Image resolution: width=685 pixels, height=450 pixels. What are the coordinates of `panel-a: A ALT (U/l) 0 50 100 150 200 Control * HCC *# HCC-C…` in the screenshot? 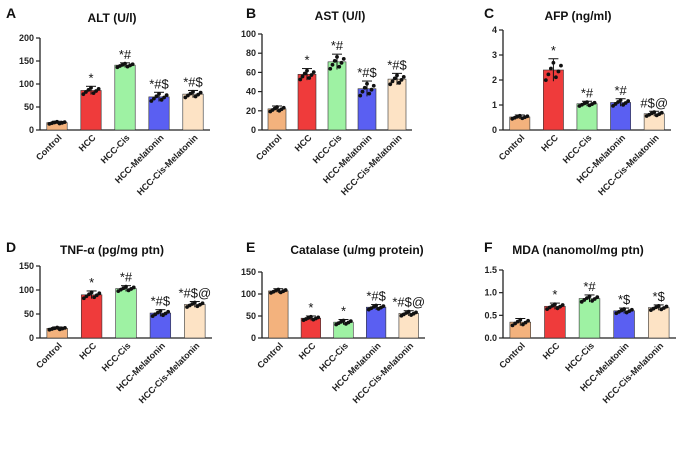 It's located at (108, 101).